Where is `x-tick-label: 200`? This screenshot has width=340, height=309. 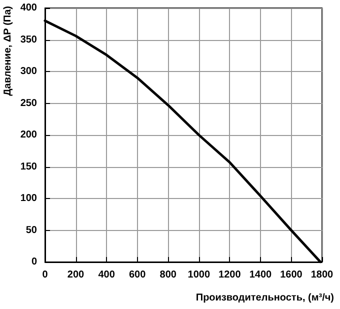 x-tick-label: 200 is located at coordinates (76, 275).